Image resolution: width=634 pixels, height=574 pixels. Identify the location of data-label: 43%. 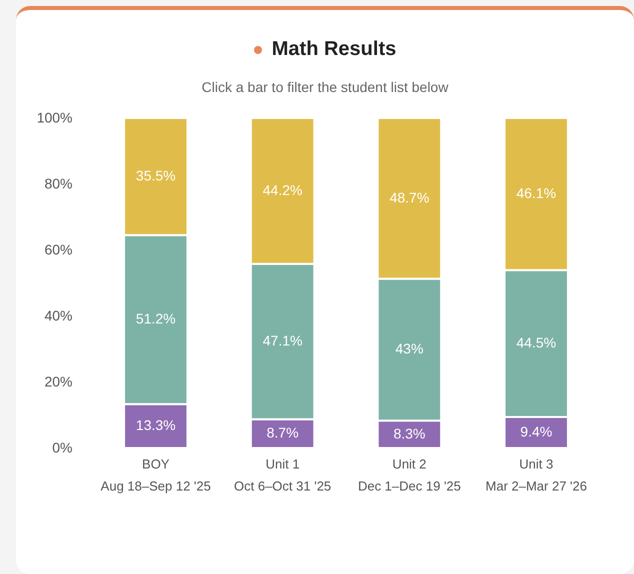
(409, 348).